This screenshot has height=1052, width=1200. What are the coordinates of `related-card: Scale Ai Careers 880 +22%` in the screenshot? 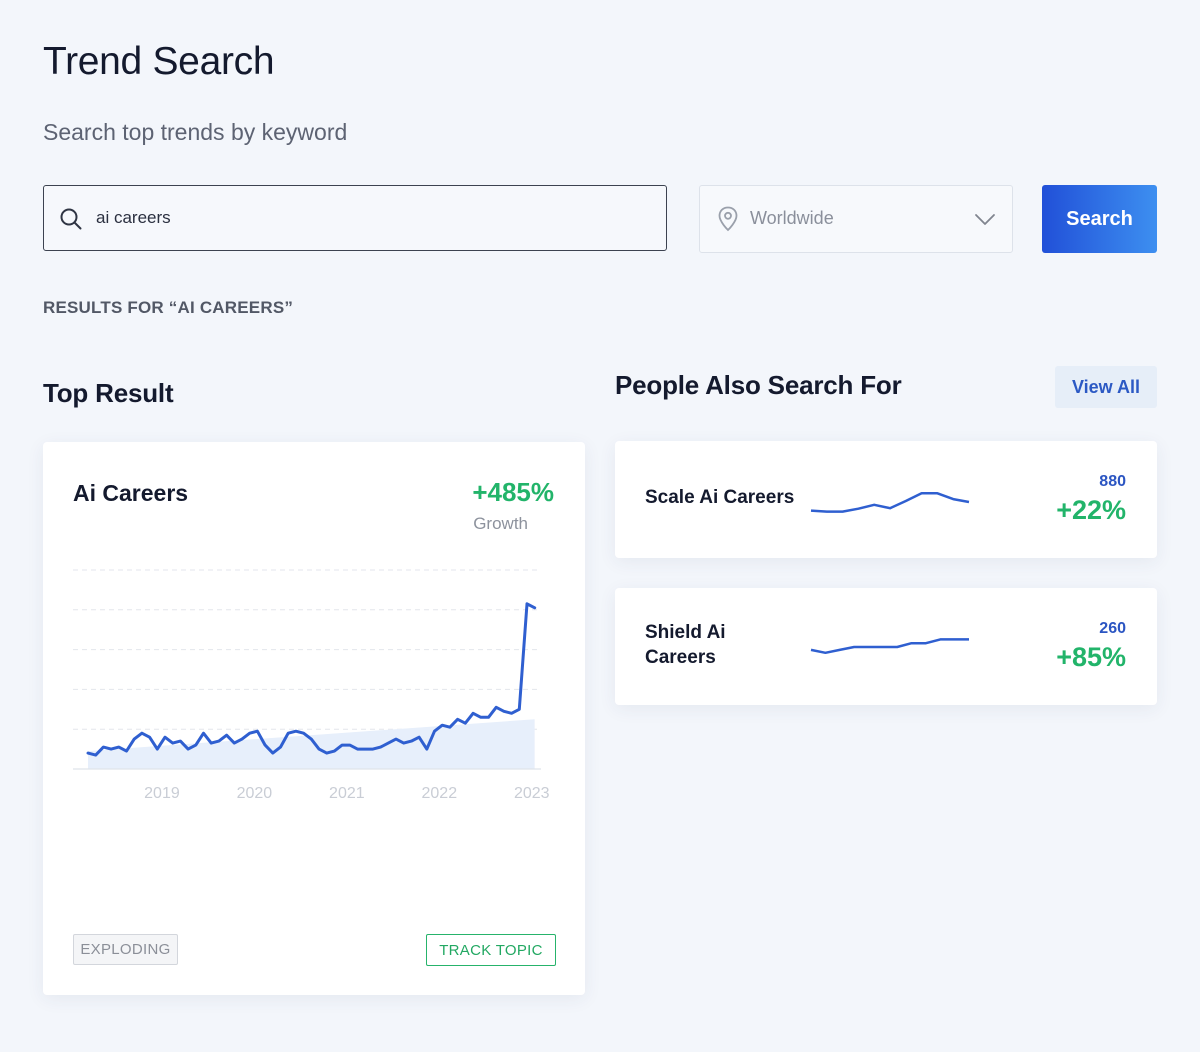 It's located at (886, 499).